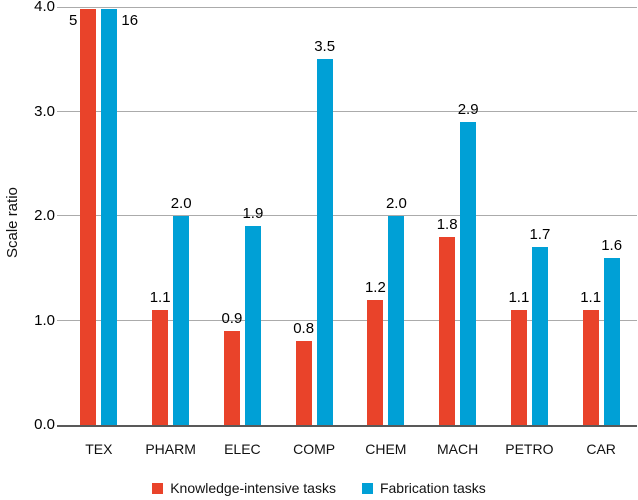 This screenshot has width=638, height=500. I want to click on legend-item: Fabrication tasks, so click(423, 488).